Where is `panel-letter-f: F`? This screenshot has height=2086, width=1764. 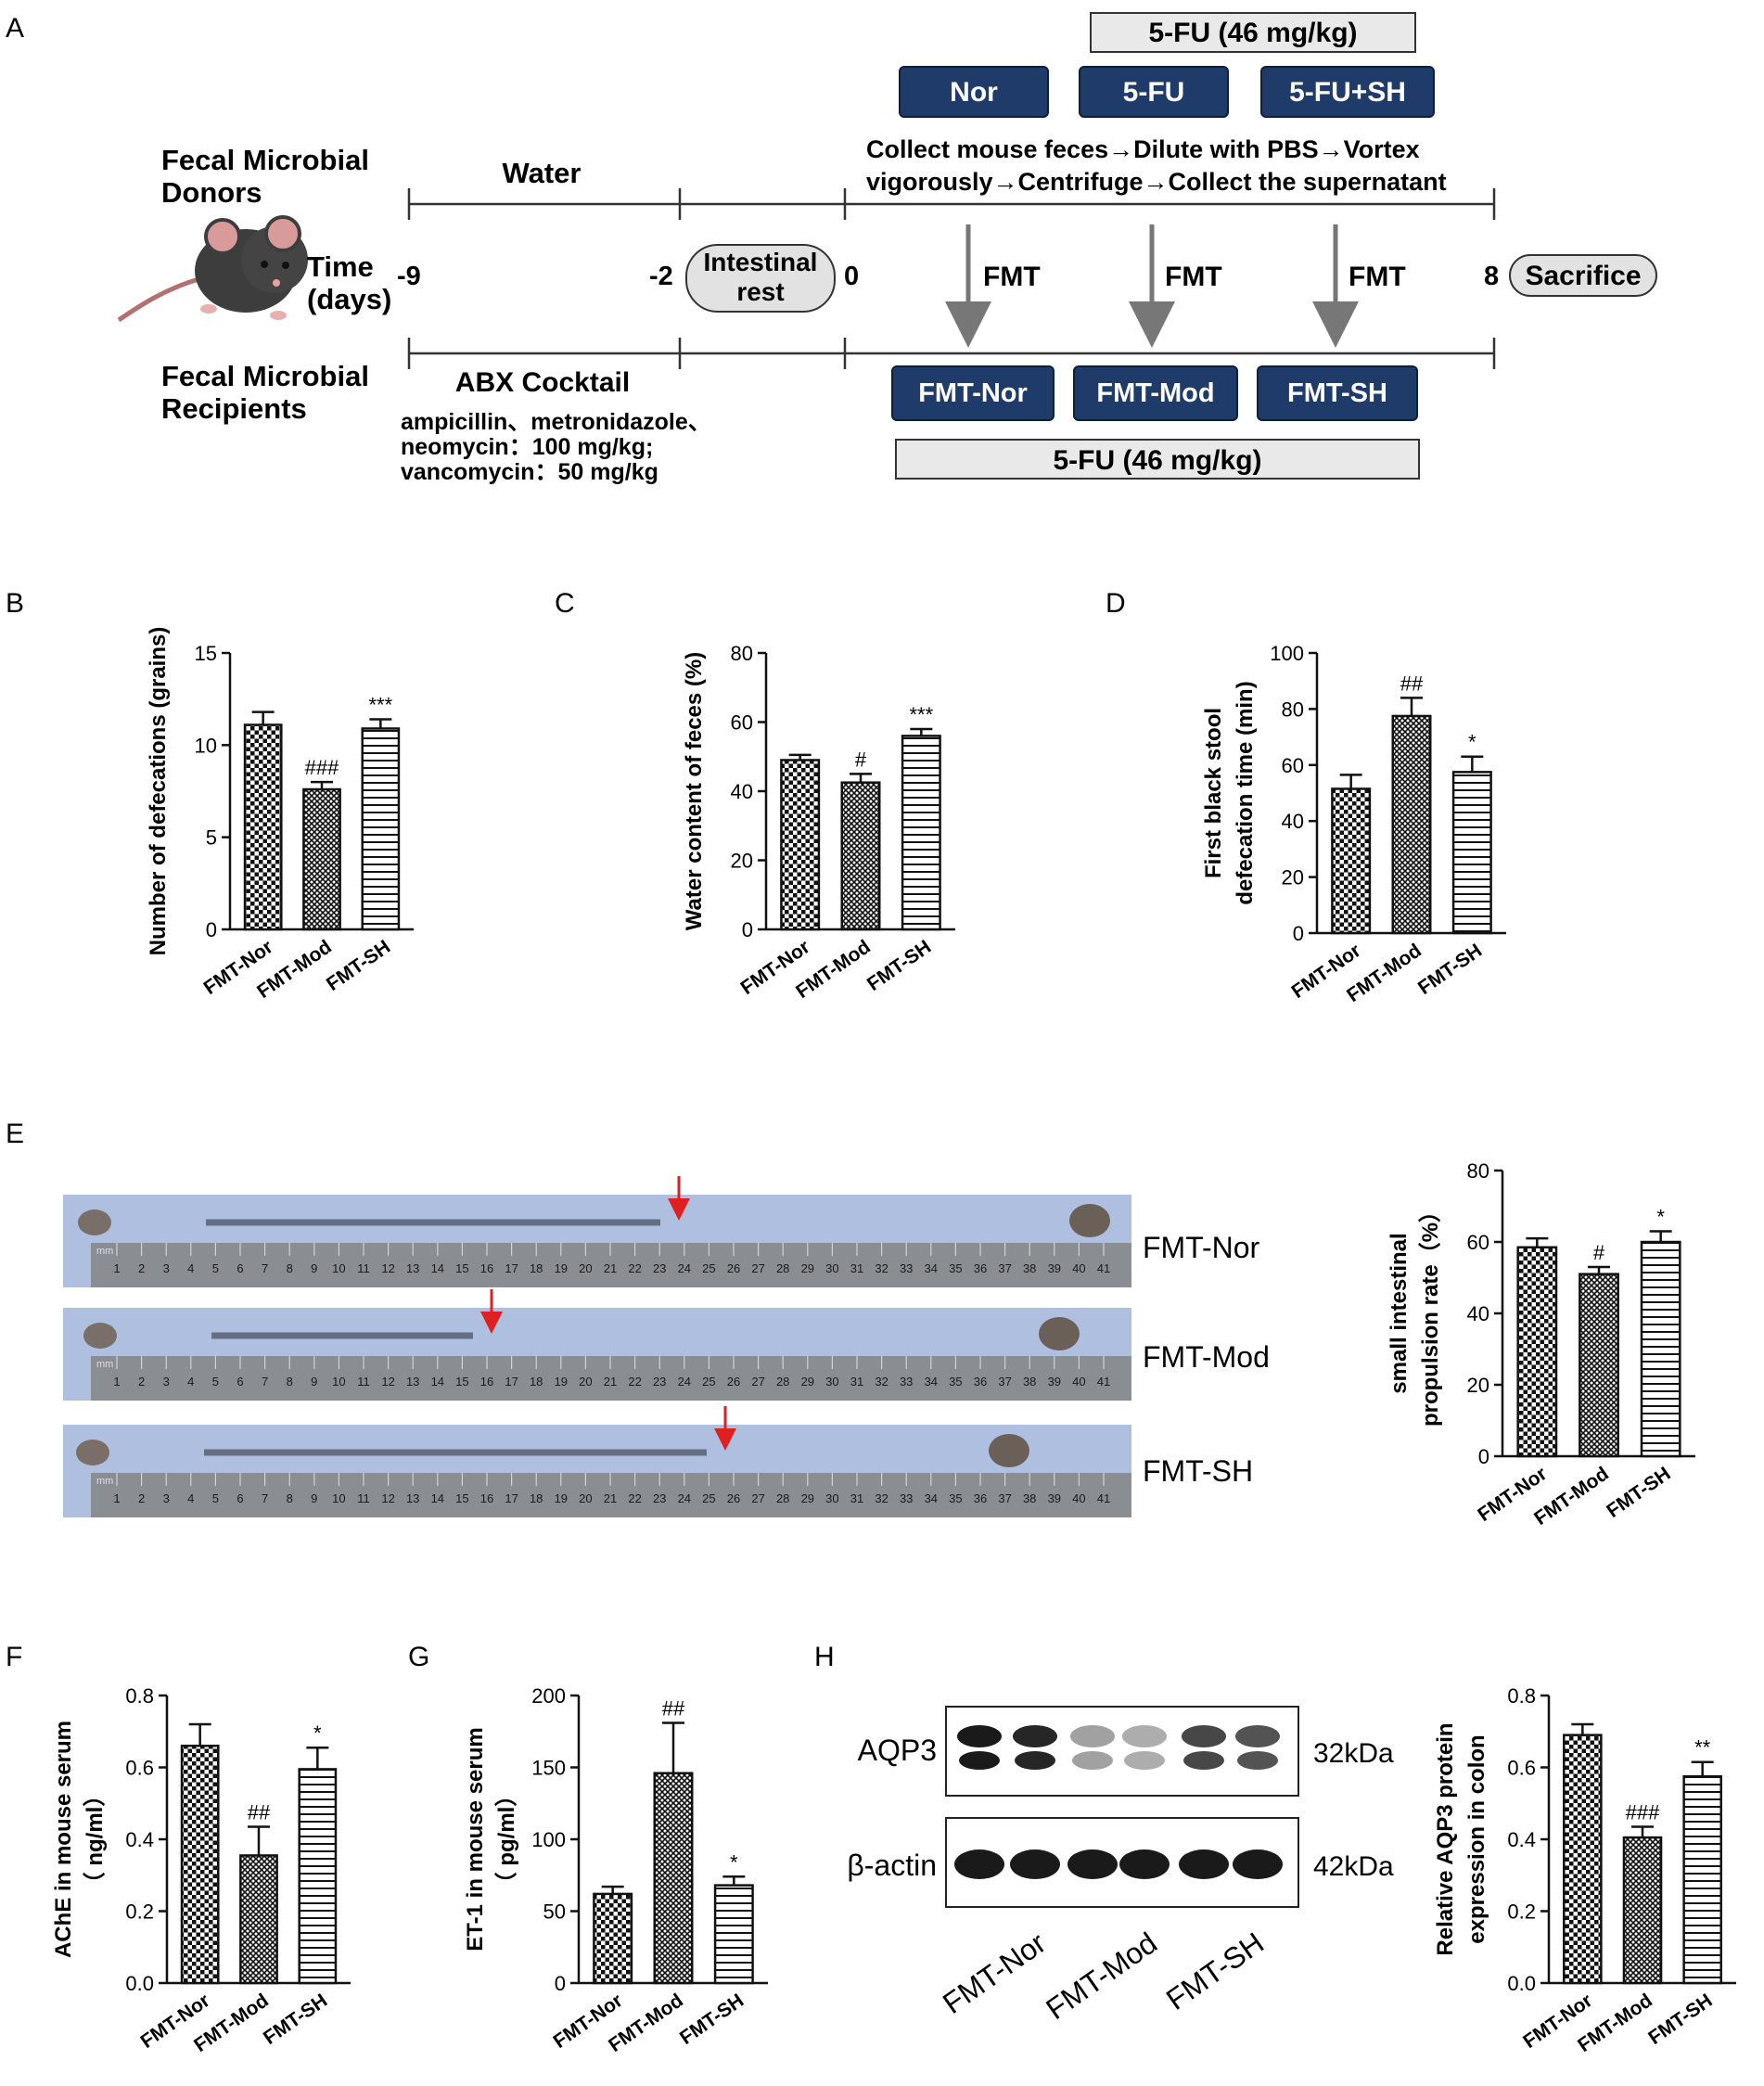
panel-letter-f: F is located at coordinates (14, 1657).